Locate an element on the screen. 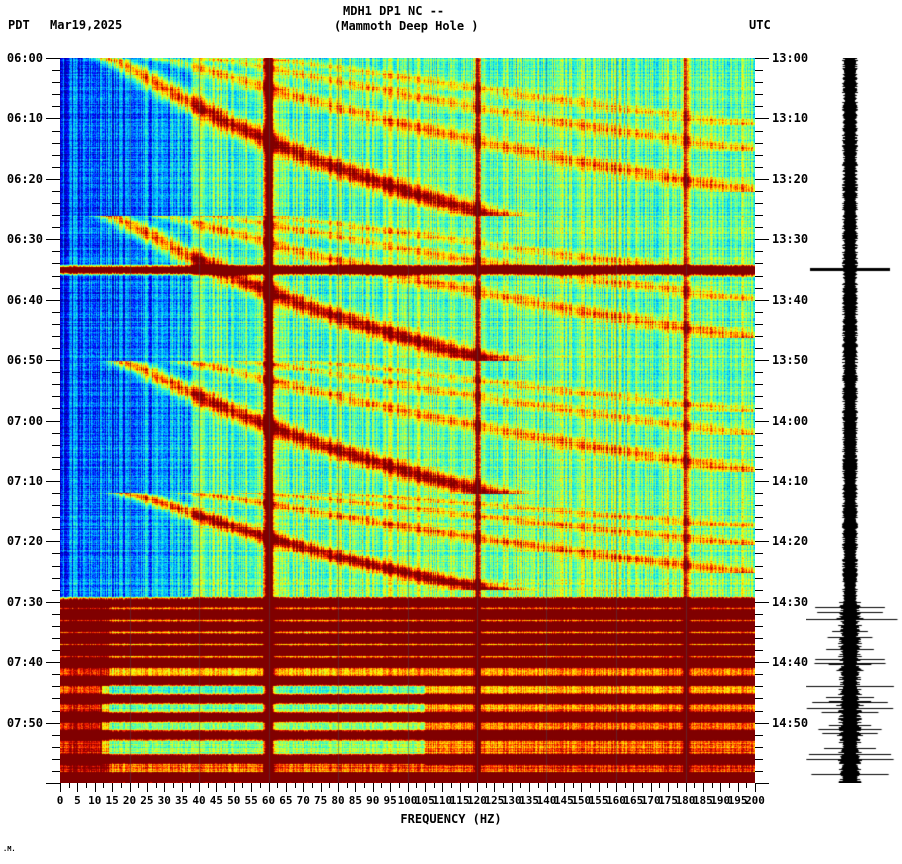 The height and width of the screenshot is (864, 902). frequency-label: 110 is located at coordinates (442, 800).